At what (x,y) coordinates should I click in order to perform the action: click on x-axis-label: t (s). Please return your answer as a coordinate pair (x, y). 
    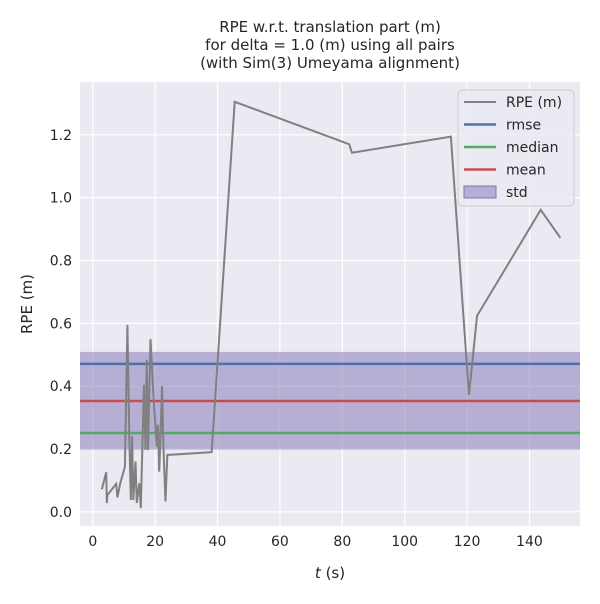
    Looking at the image, I should click on (330, 573).